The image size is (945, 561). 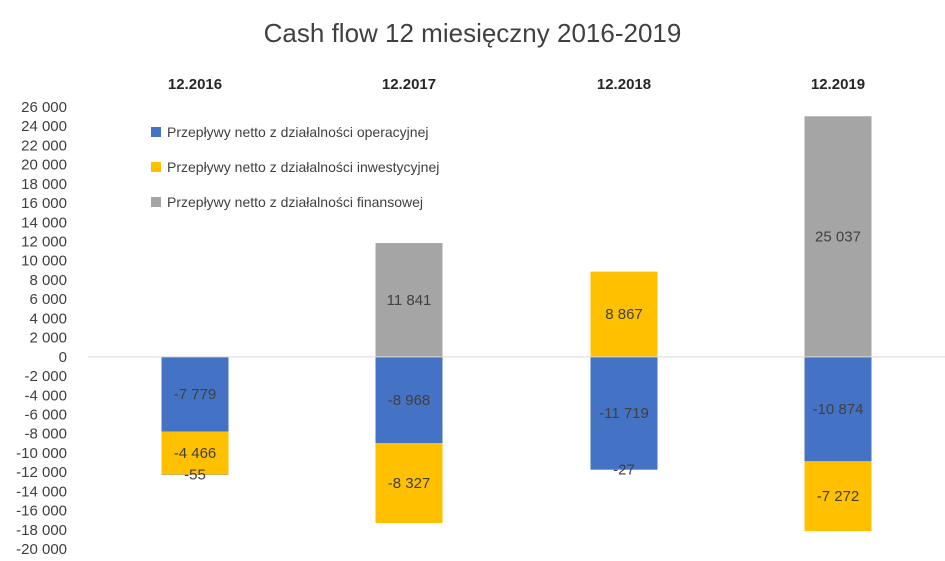 What do you see at coordinates (45, 376) in the screenshot?
I see `y-tick-label: -2 000` at bounding box center [45, 376].